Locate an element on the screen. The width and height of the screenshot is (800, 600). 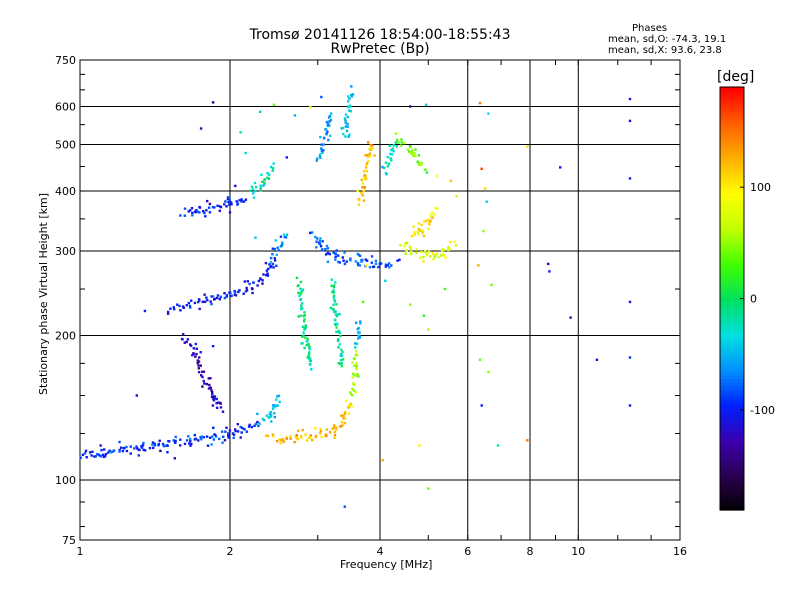
chart-title: Tromsø 20141126 18:54:00-18:55:43 is located at coordinates (380, 35).